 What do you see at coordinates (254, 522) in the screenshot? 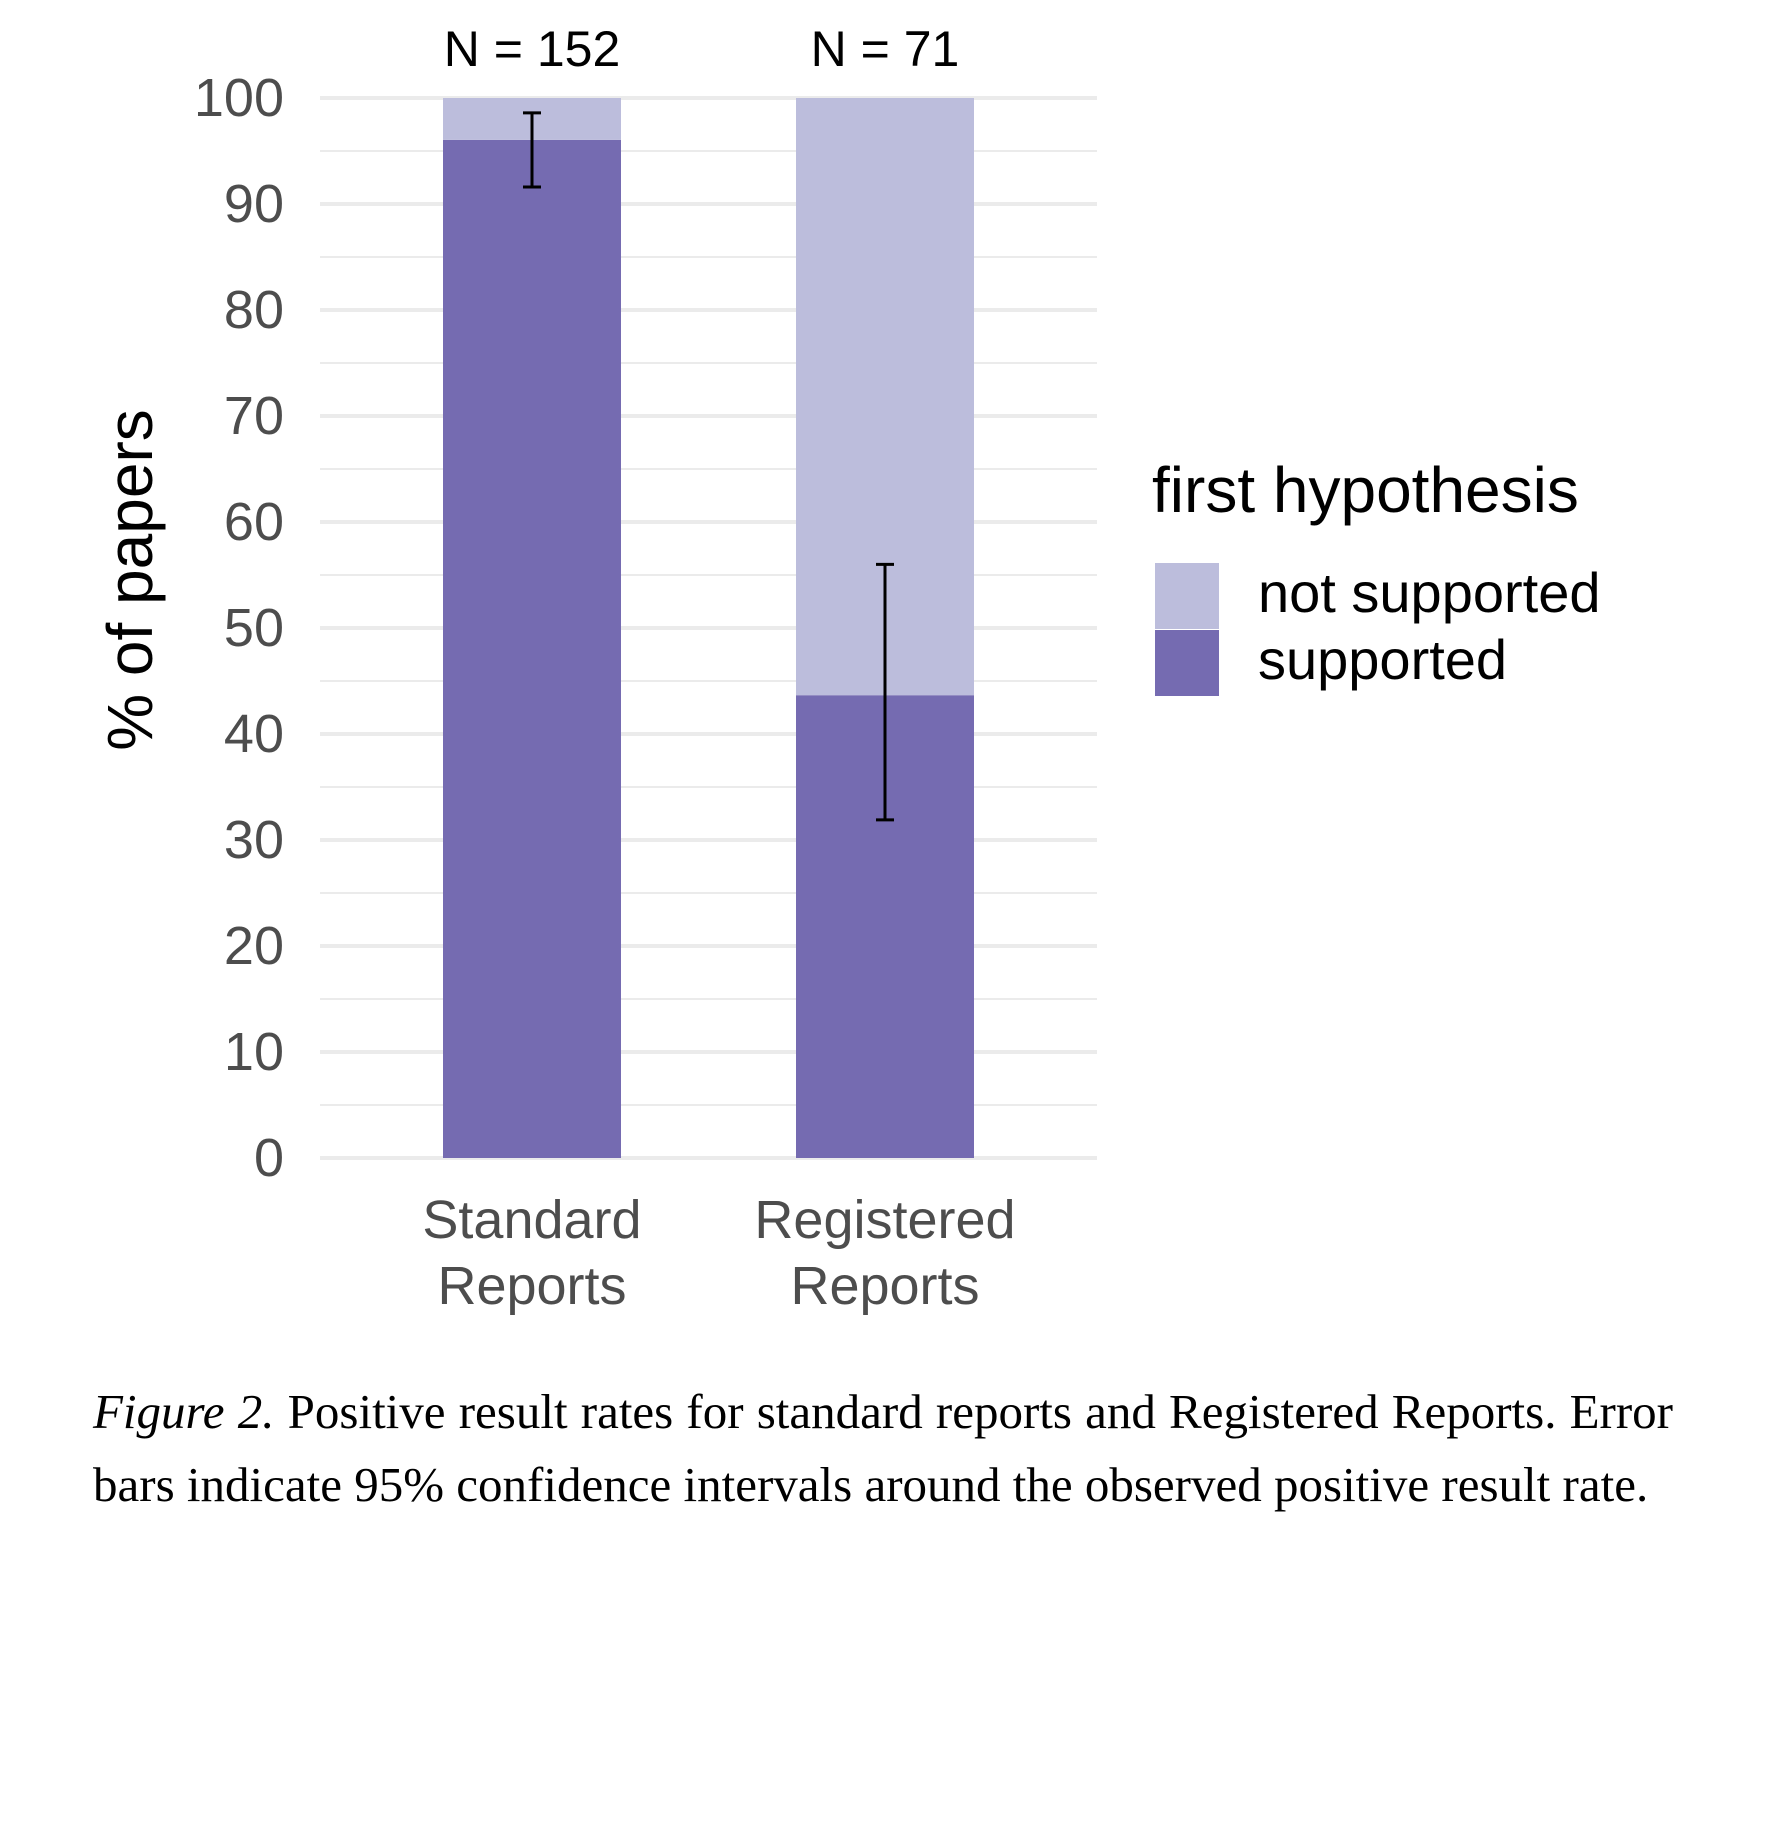
I see `y-tick-label: 60` at bounding box center [254, 522].